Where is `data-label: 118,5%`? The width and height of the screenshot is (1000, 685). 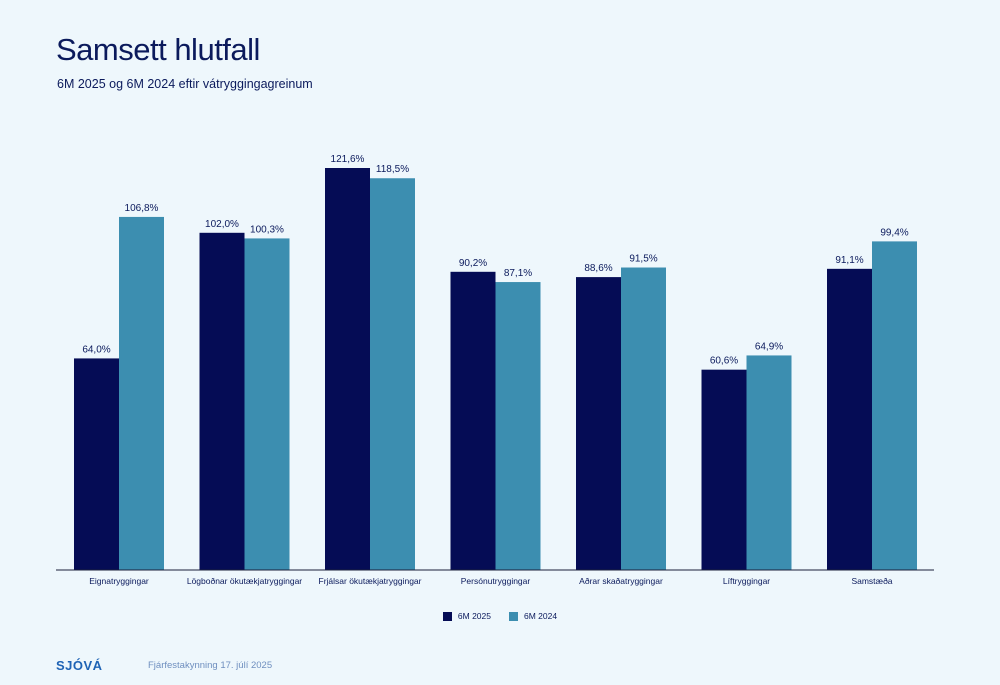 data-label: 118,5% is located at coordinates (392, 169).